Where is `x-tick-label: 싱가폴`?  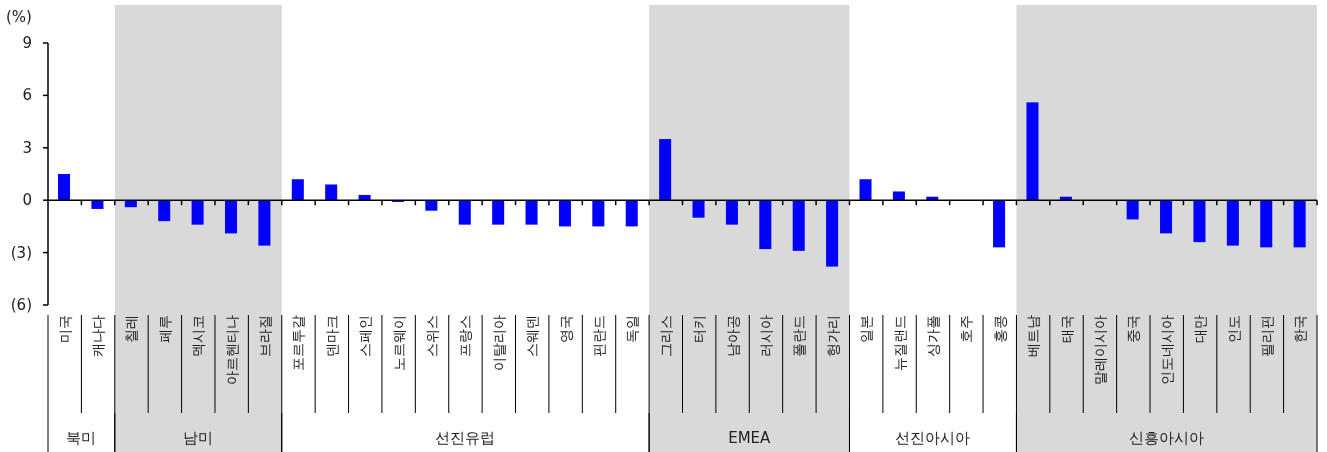 x-tick-label: 싱가폴 is located at coordinates (932, 336).